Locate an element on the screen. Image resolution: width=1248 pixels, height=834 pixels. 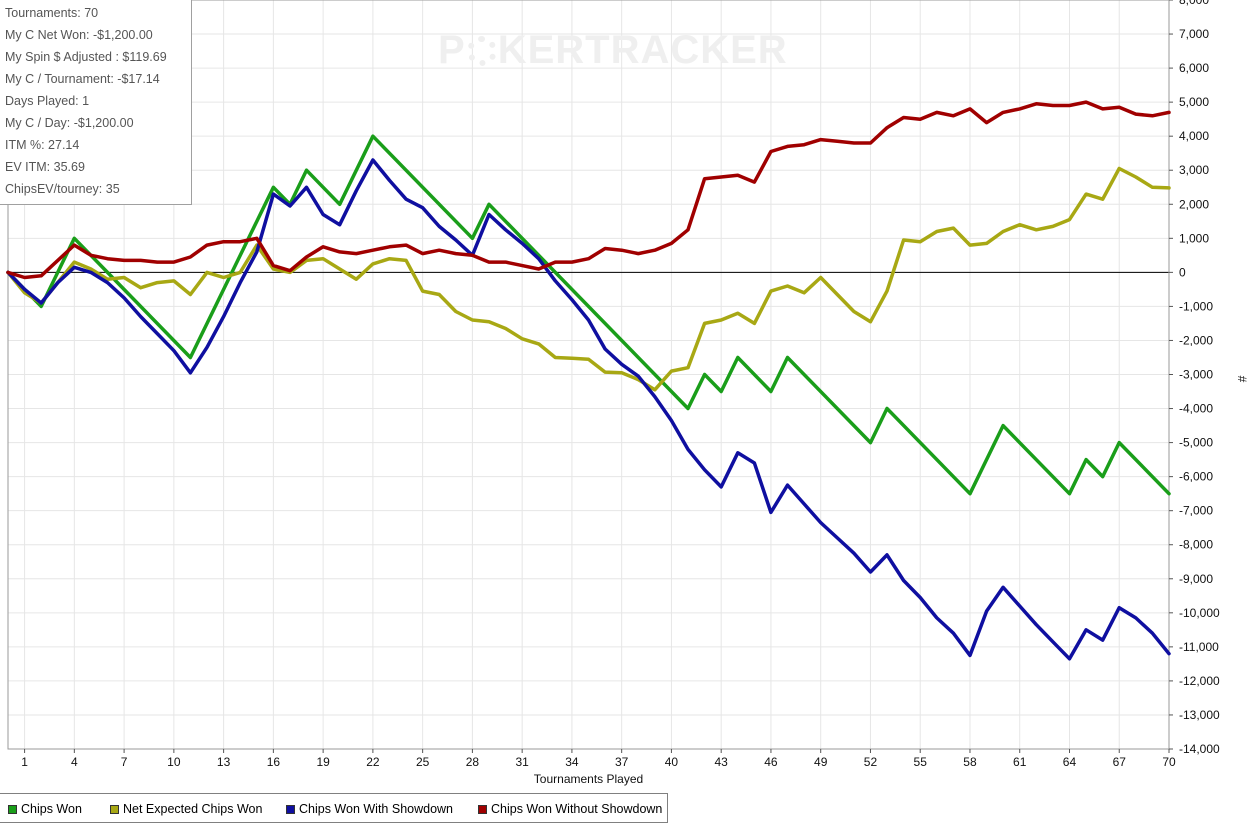
y-tick-label: -2,000 is located at coordinates (1196, 340).